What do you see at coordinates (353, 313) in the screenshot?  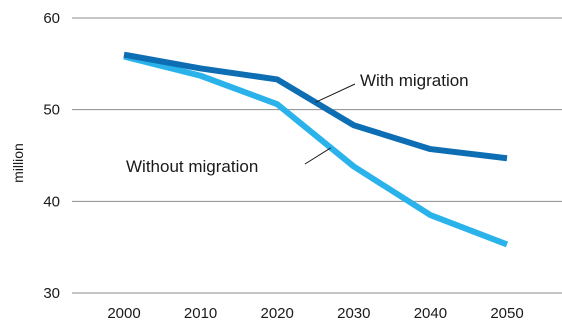 I see `x-tick-label: 2030` at bounding box center [353, 313].